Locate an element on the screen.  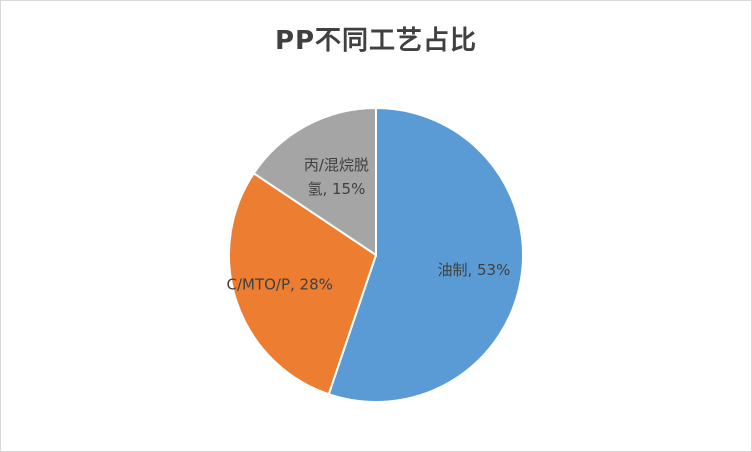
chart-title: PP不同工艺占比 is located at coordinates (376, 41).